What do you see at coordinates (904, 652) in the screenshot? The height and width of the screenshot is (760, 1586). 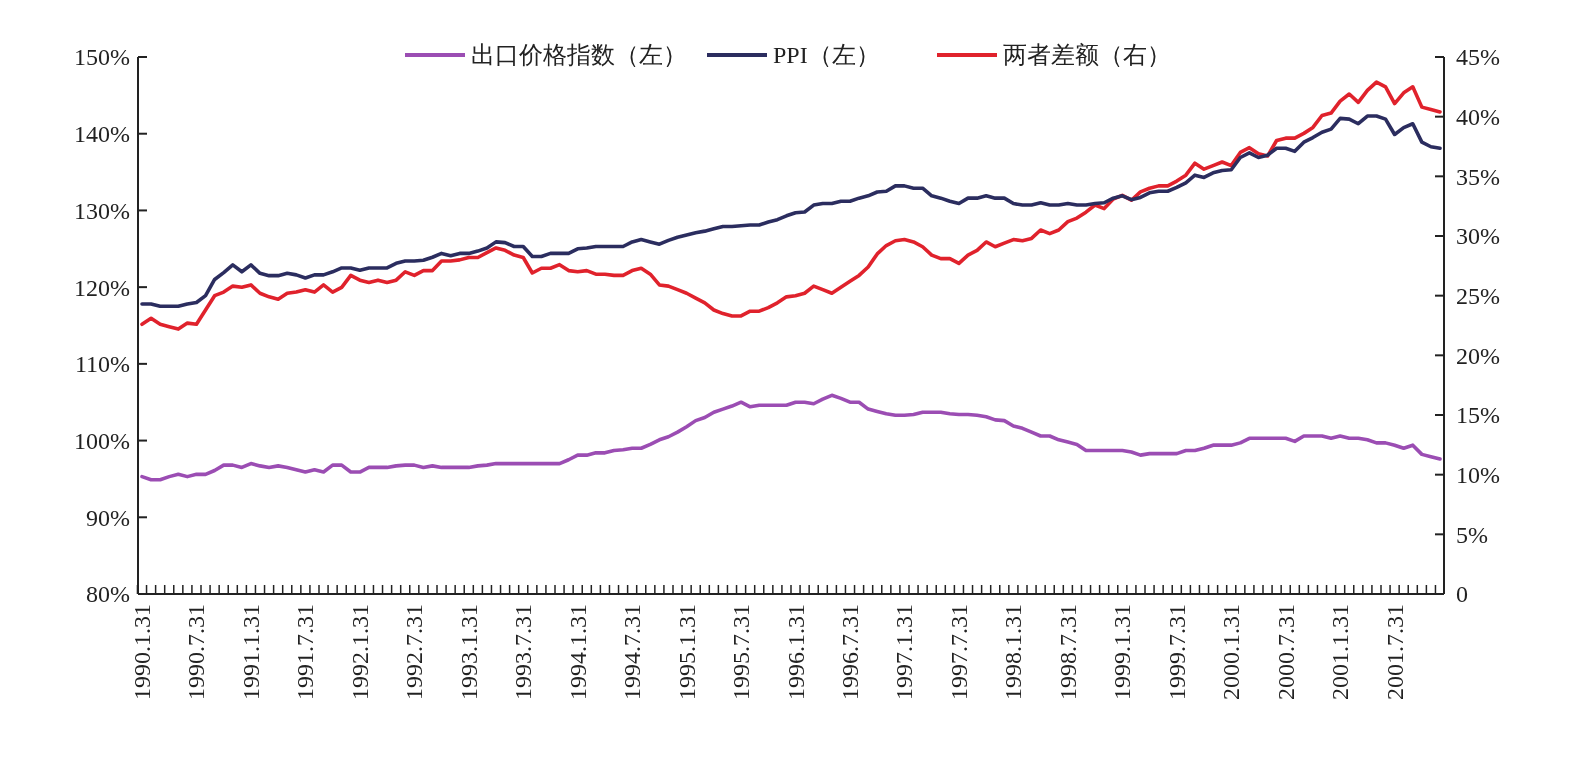 I see `x-tick-label: 1997.1.31` at bounding box center [904, 652].